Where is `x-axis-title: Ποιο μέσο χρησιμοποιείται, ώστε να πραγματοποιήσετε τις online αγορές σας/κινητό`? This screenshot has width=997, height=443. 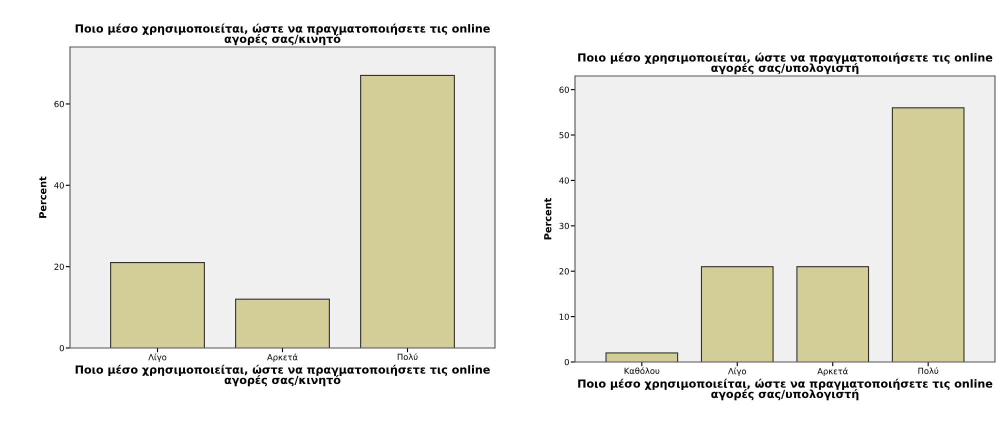
x-axis-title: Ποιο μέσο χρησιμοποιείται, ώστε να πραγματοποιήσετε τις online αγορές σας/κινητό is located at coordinates (283, 375).